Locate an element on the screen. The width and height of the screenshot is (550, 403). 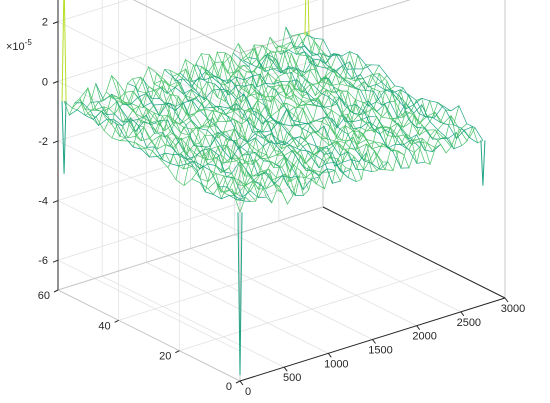
mesh-line-x is located at coordinates (345, 156).